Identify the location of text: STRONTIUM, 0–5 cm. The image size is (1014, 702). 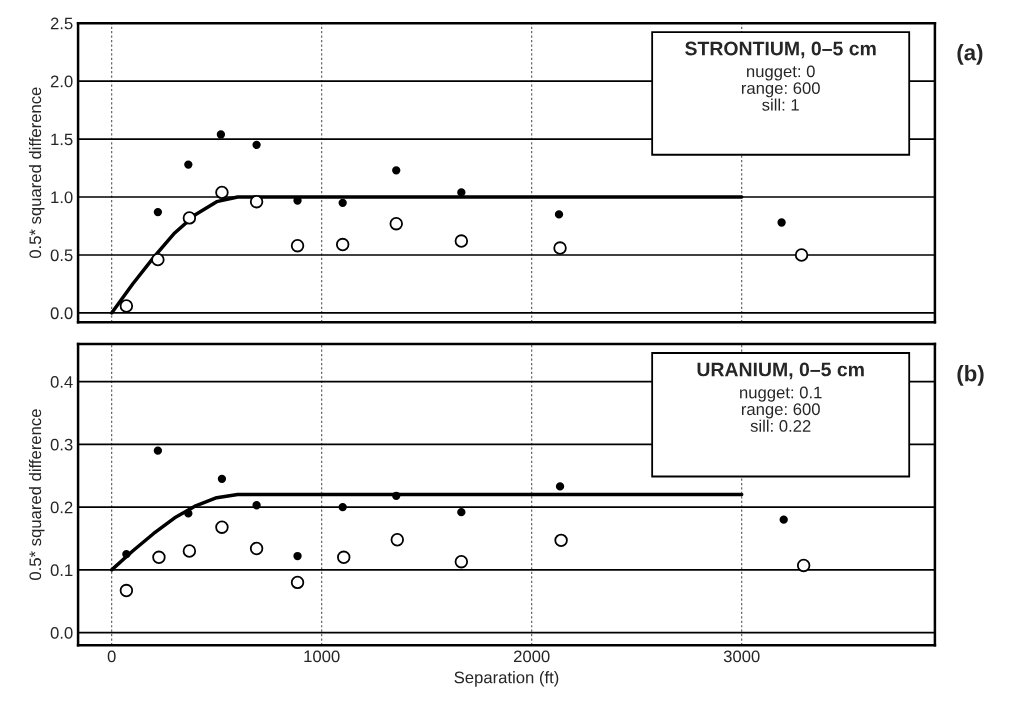
(780, 50).